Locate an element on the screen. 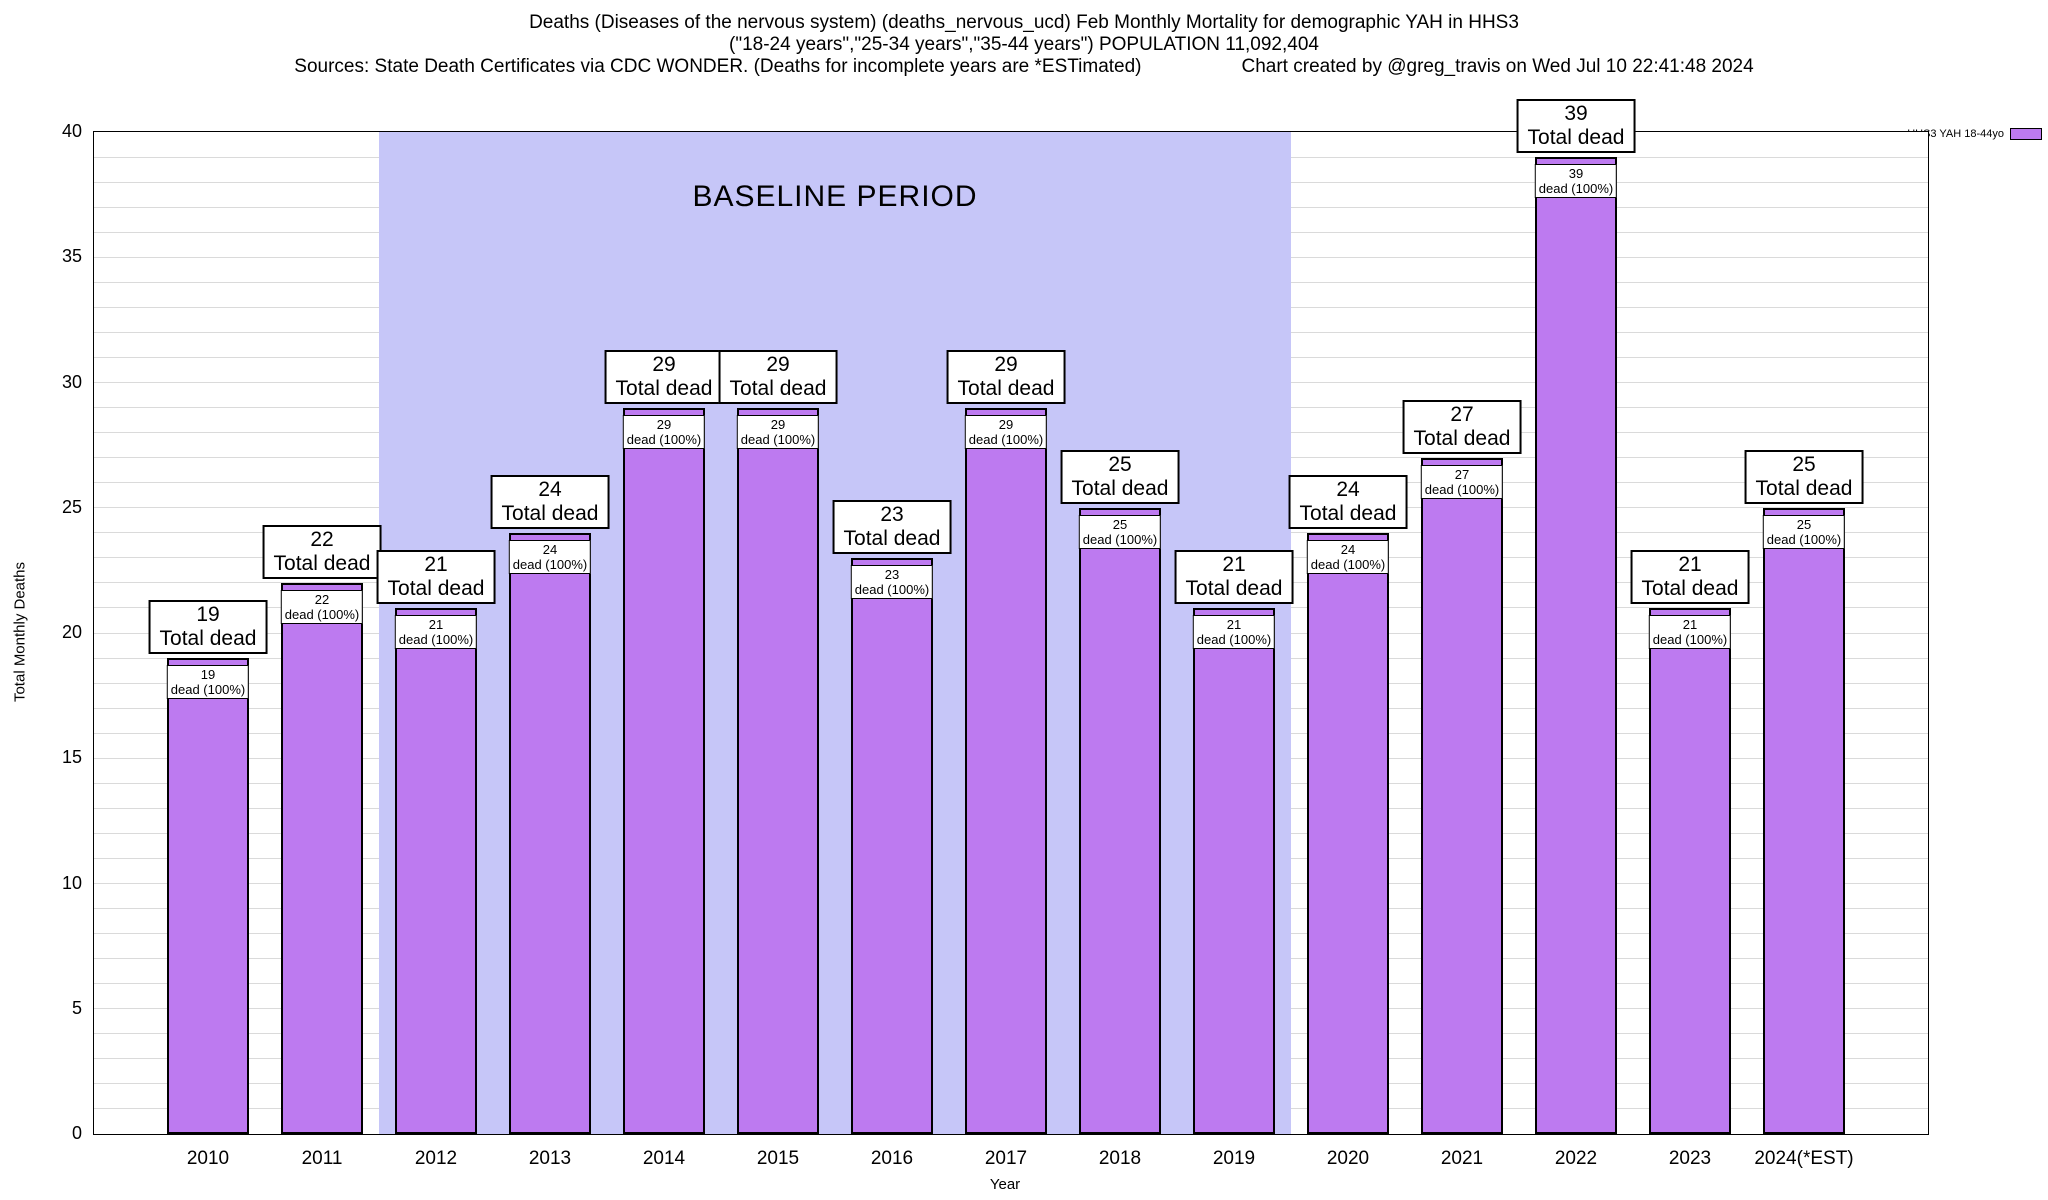 Image resolution: width=2048 pixels, height=1200 pixels. bar-inner-value: 25 is located at coordinates (1120, 524).